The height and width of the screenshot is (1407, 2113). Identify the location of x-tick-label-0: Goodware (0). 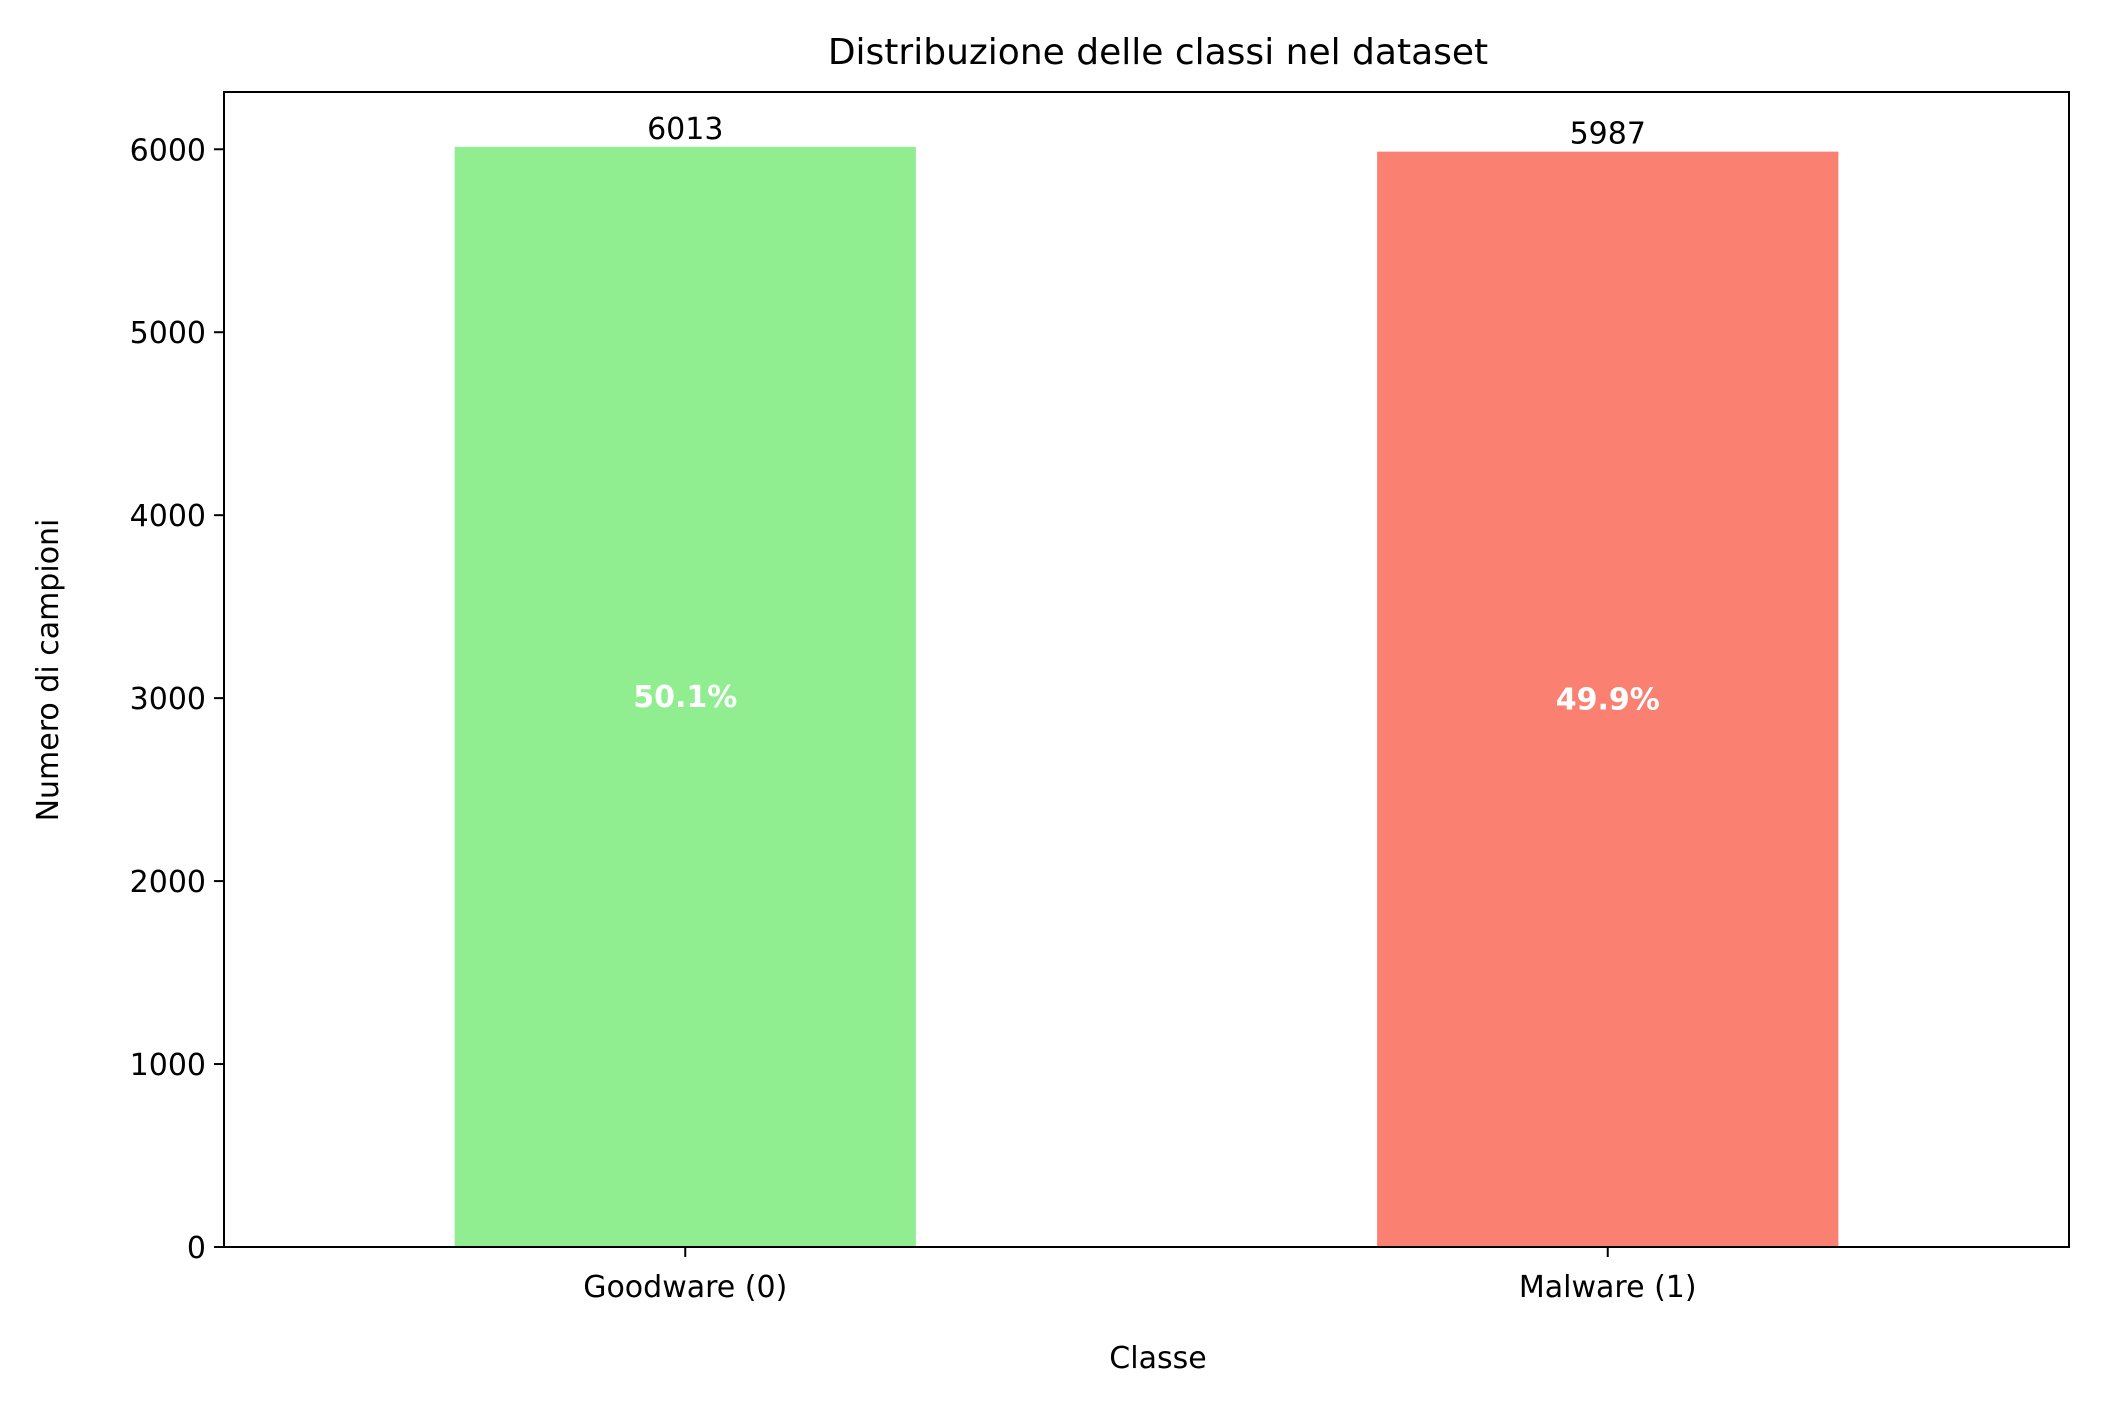
(685, 1287).